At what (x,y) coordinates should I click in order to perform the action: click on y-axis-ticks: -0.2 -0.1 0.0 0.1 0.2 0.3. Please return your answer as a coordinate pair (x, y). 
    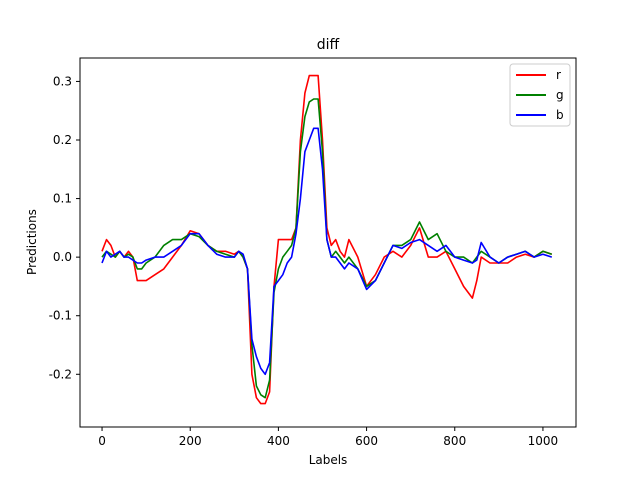
    Looking at the image, I should click on (64, 227).